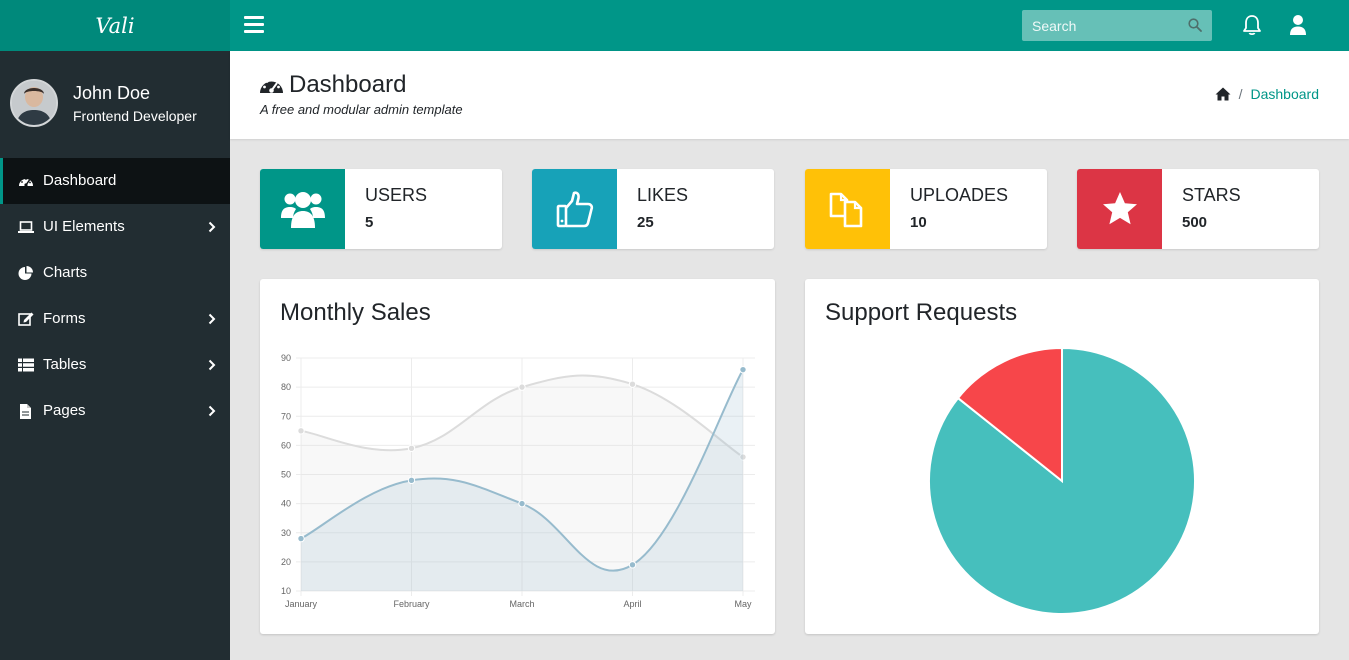  I want to click on sidebar-item-label: Tables, so click(65, 364).